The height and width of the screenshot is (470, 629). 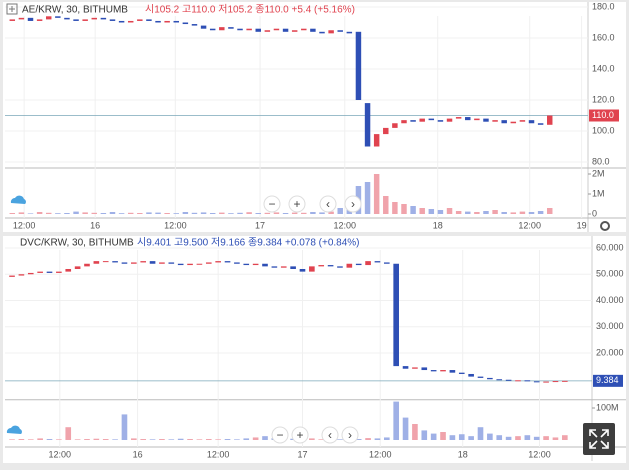 What do you see at coordinates (610, 352) in the screenshot?
I see `y-tick-label: 20.000` at bounding box center [610, 352].